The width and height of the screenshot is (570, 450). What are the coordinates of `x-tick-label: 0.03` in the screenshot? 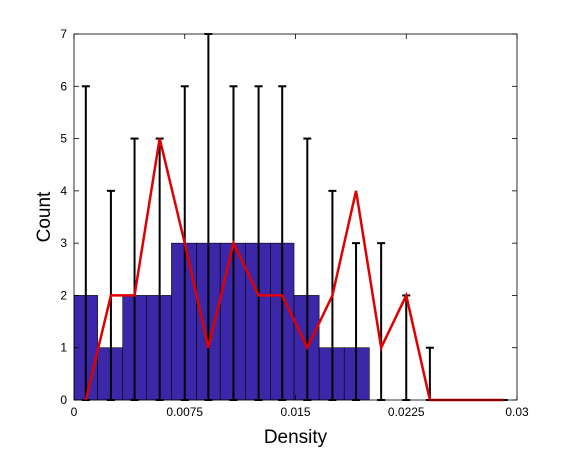 It's located at (517, 412).